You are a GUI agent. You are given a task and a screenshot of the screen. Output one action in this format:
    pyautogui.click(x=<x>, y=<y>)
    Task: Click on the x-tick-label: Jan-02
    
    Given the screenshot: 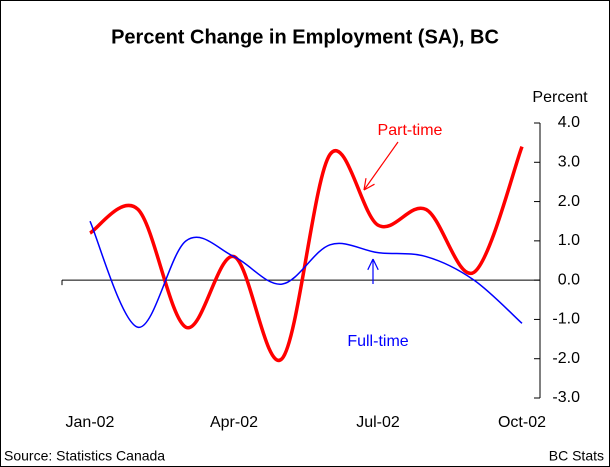 What is the action you would take?
    pyautogui.click(x=90, y=422)
    